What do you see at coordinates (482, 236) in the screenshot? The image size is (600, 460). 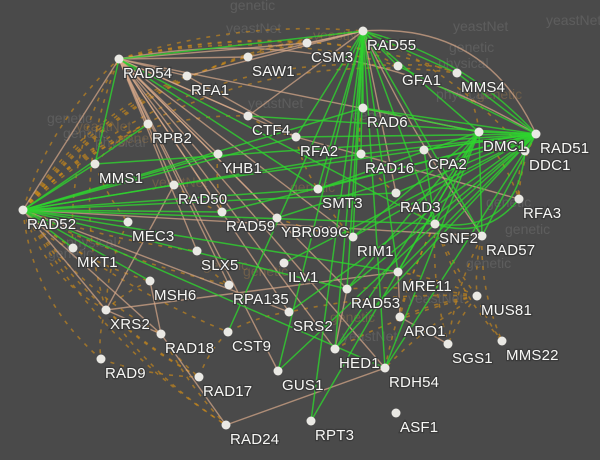 I see `network-node-RAD57` at bounding box center [482, 236].